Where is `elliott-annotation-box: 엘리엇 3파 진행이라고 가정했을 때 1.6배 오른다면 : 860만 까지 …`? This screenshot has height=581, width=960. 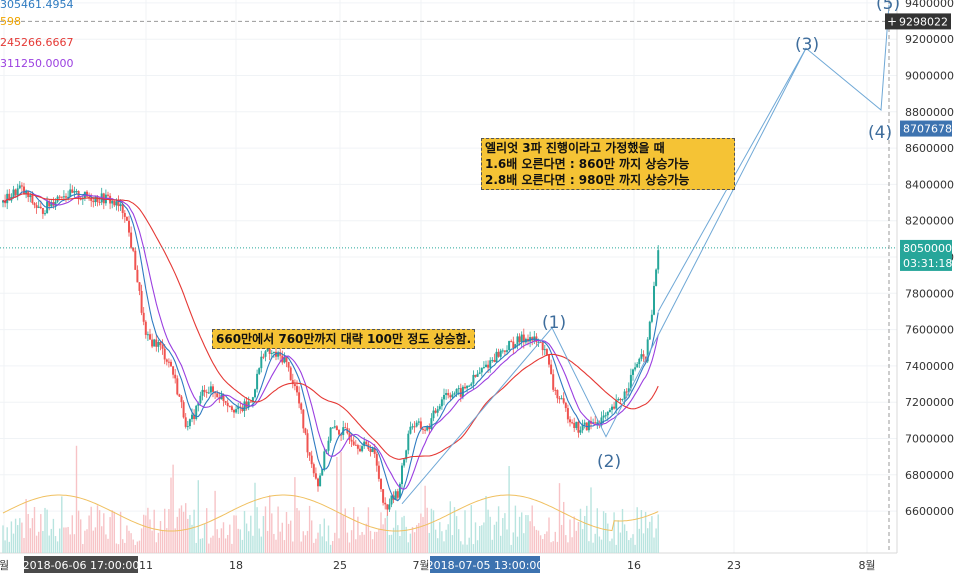
elliott-annotation-box: 엘리엇 3파 진행이라고 가정했을 때 1.6배 오른다면 : 860만 까지 … is located at coordinates (608, 164).